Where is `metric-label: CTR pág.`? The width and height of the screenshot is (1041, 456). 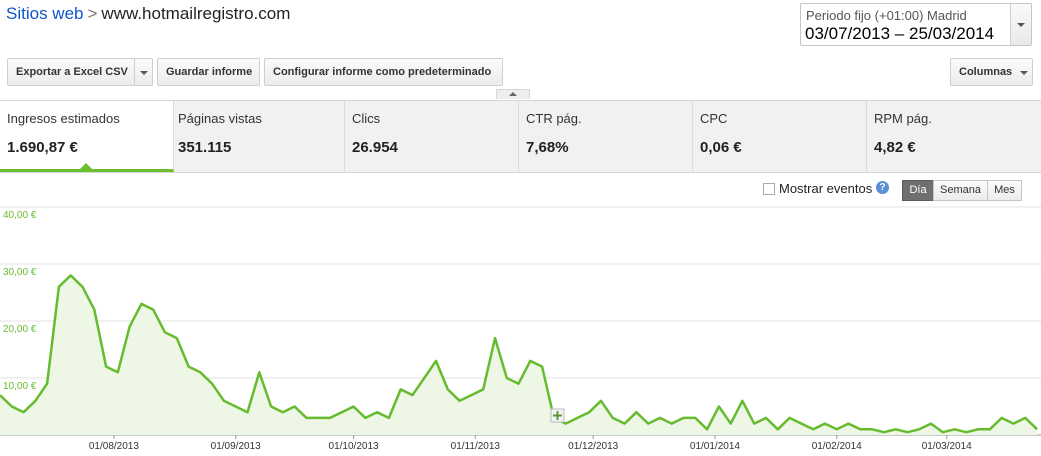
metric-label: CTR pág. is located at coordinates (554, 118).